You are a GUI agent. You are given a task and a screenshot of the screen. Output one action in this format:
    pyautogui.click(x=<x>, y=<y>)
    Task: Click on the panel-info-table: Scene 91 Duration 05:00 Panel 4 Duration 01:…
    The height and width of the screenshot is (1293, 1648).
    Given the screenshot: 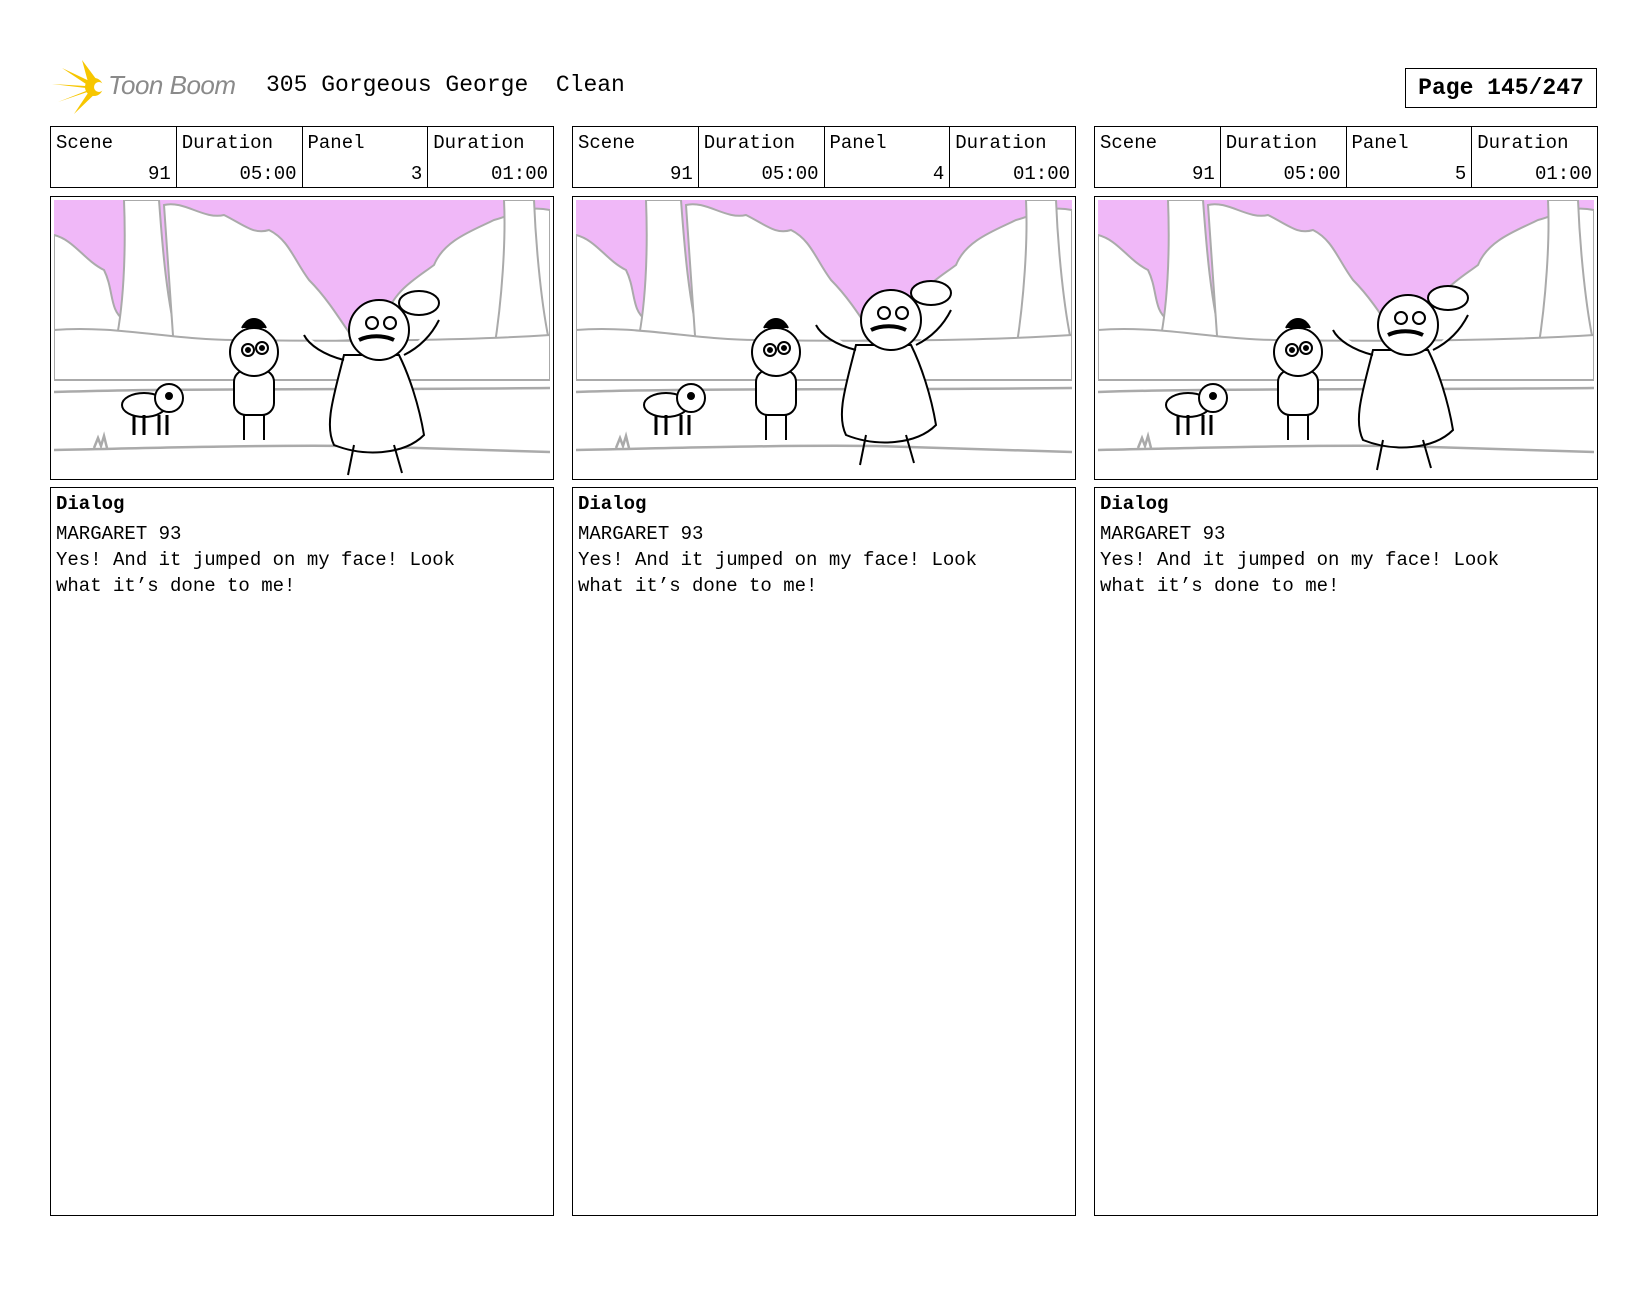 What is the action you would take?
    pyautogui.click(x=824, y=157)
    